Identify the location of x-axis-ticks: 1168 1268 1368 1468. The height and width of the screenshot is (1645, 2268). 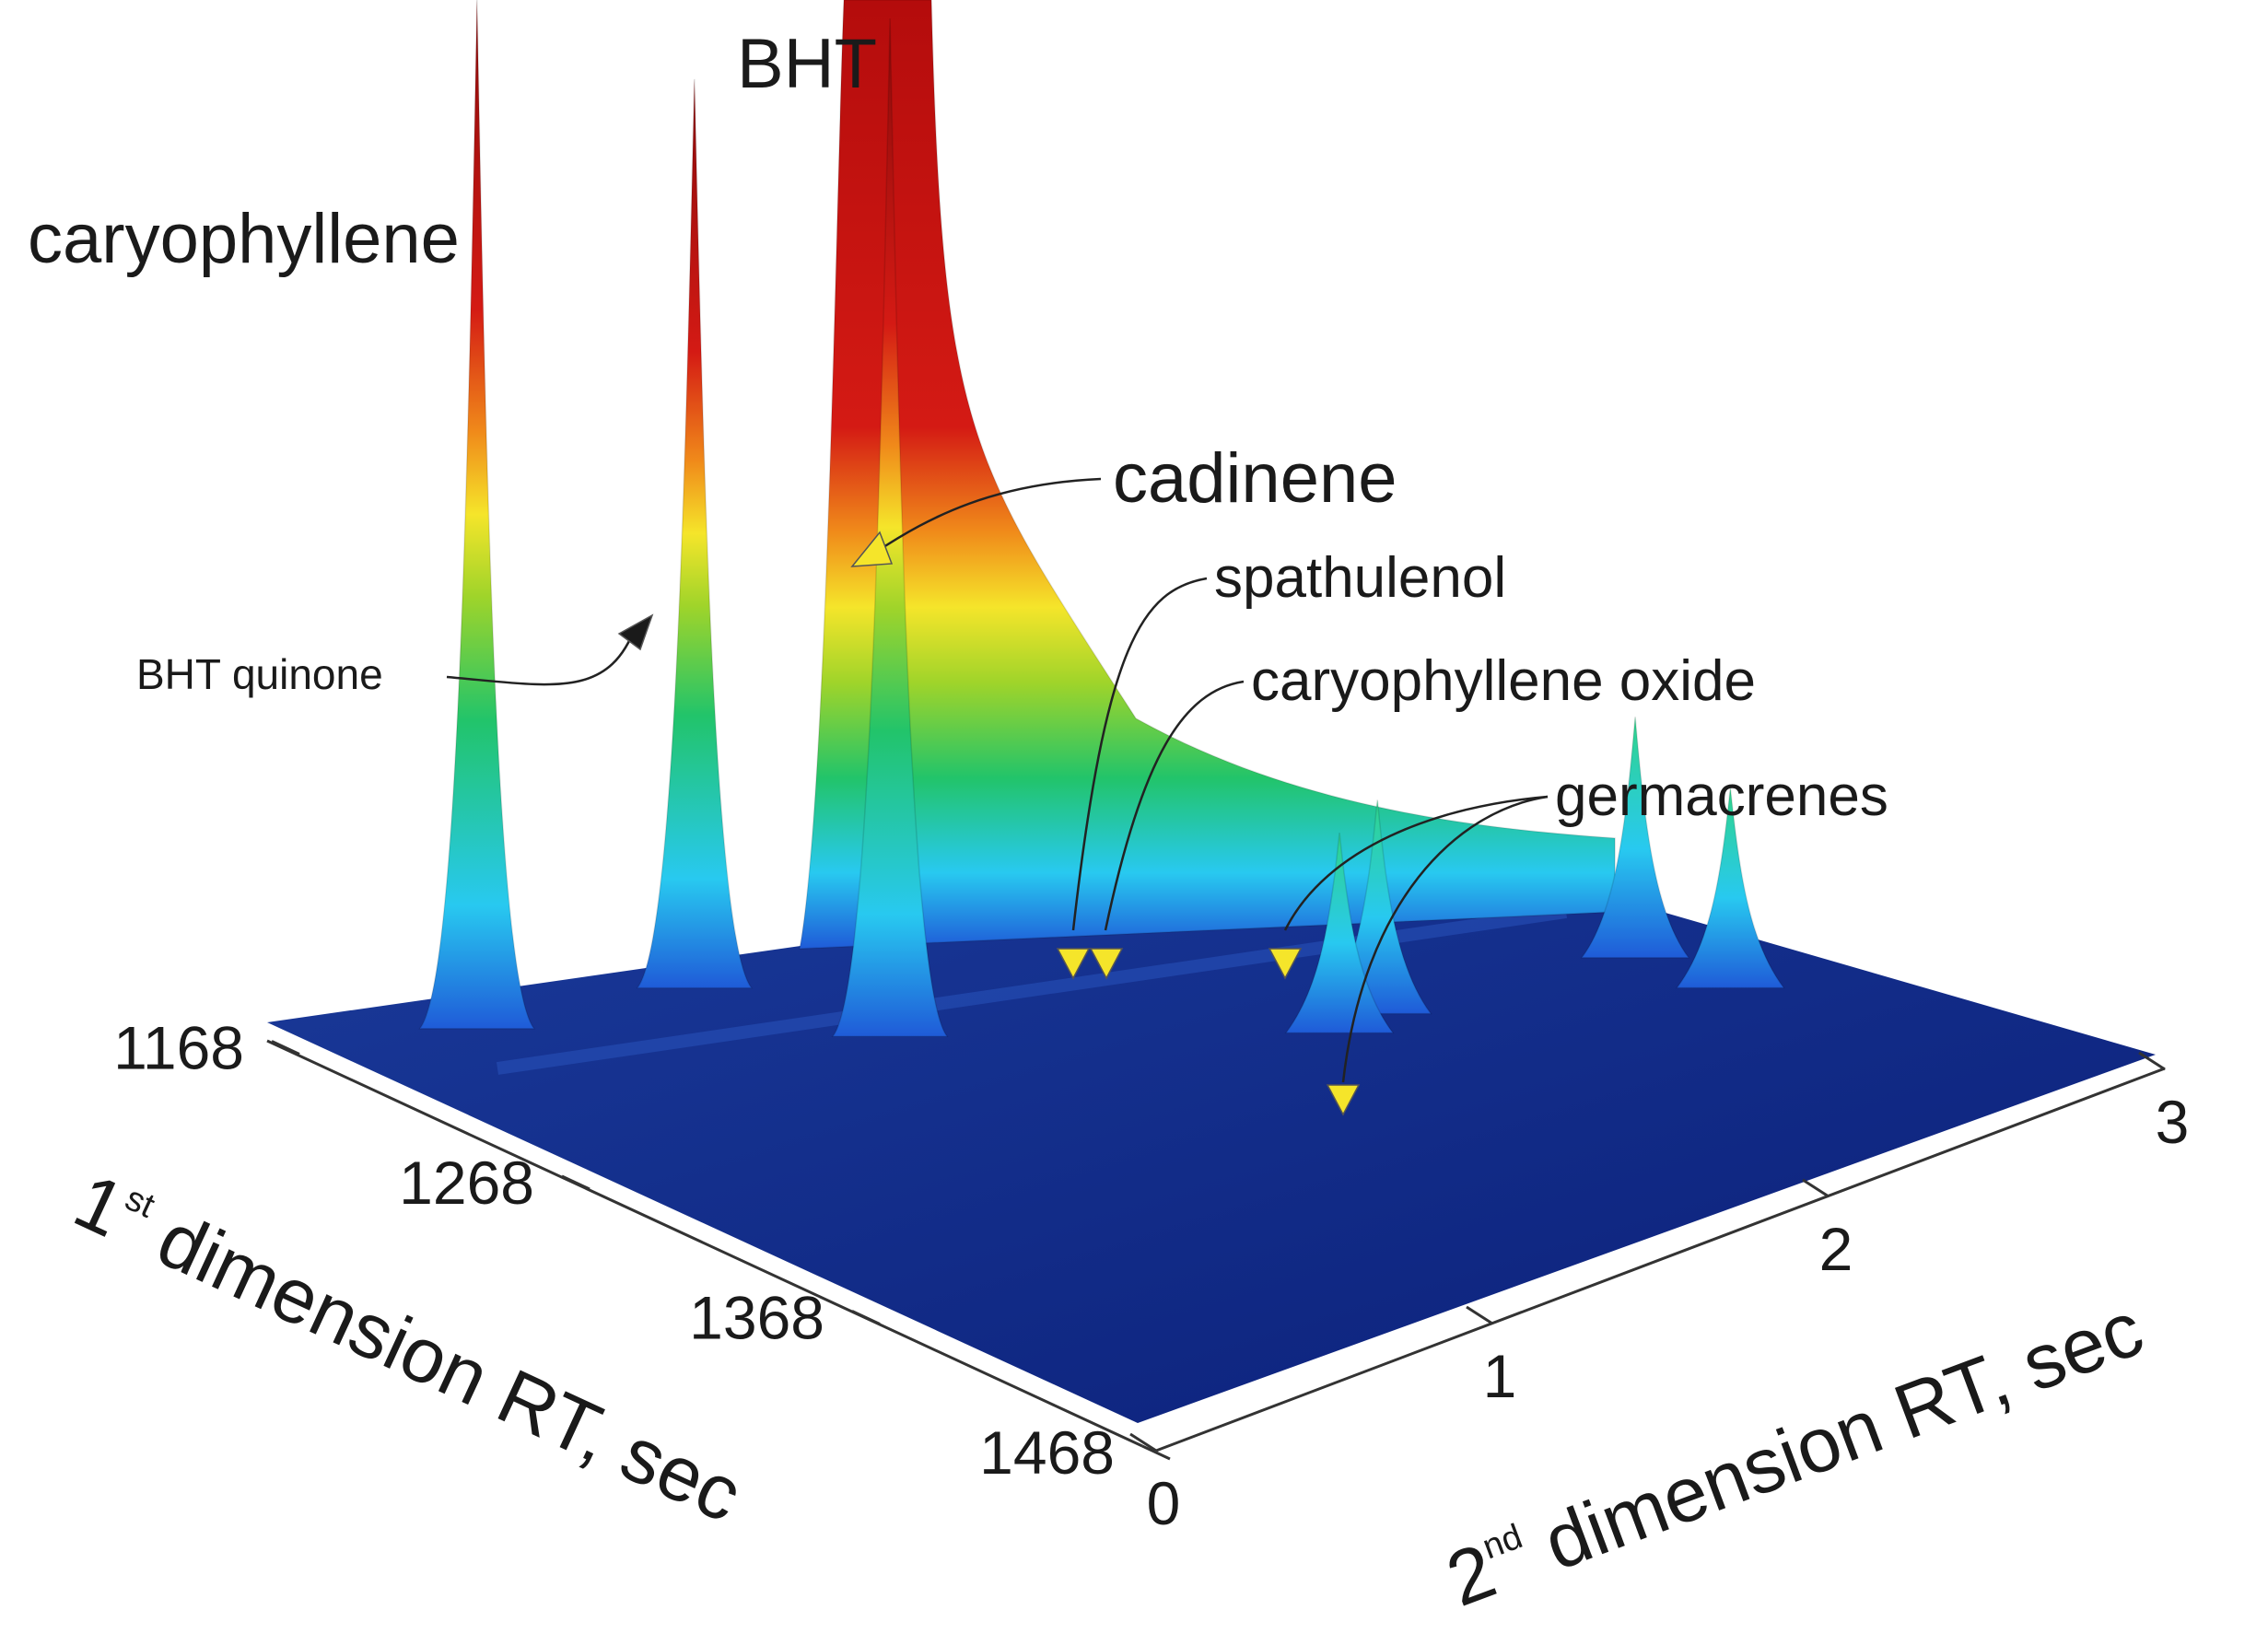
(642, 1250).